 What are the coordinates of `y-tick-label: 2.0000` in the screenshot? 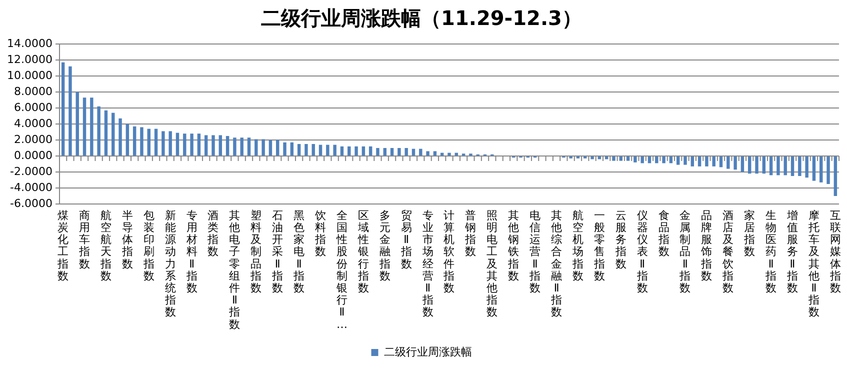 It's located at (33, 139).